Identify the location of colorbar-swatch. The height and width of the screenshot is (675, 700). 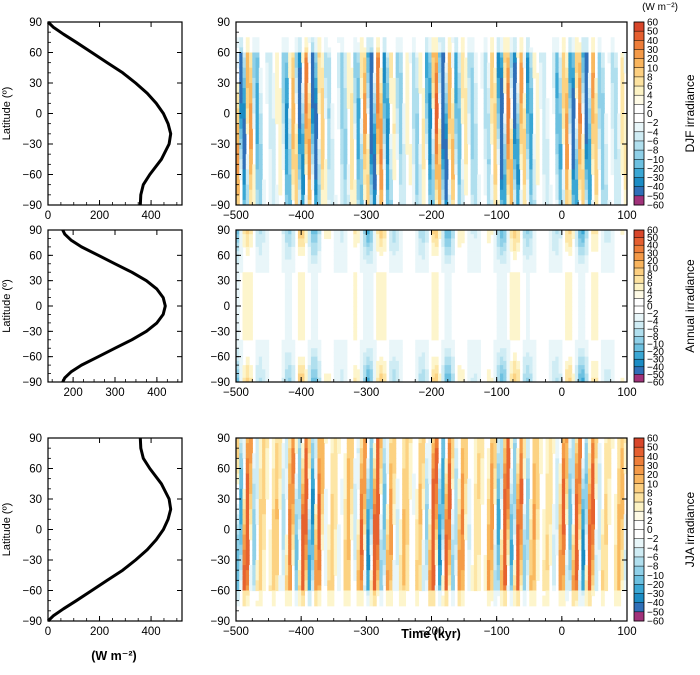
(639, 100).